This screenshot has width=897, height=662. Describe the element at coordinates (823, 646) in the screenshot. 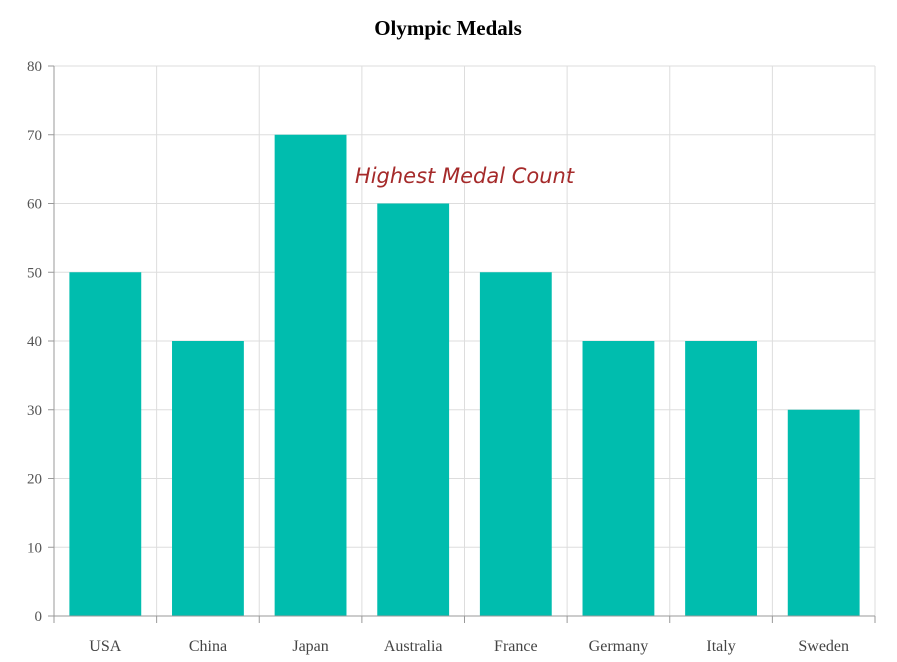

I see `x-tick-label: Sweden` at that location.